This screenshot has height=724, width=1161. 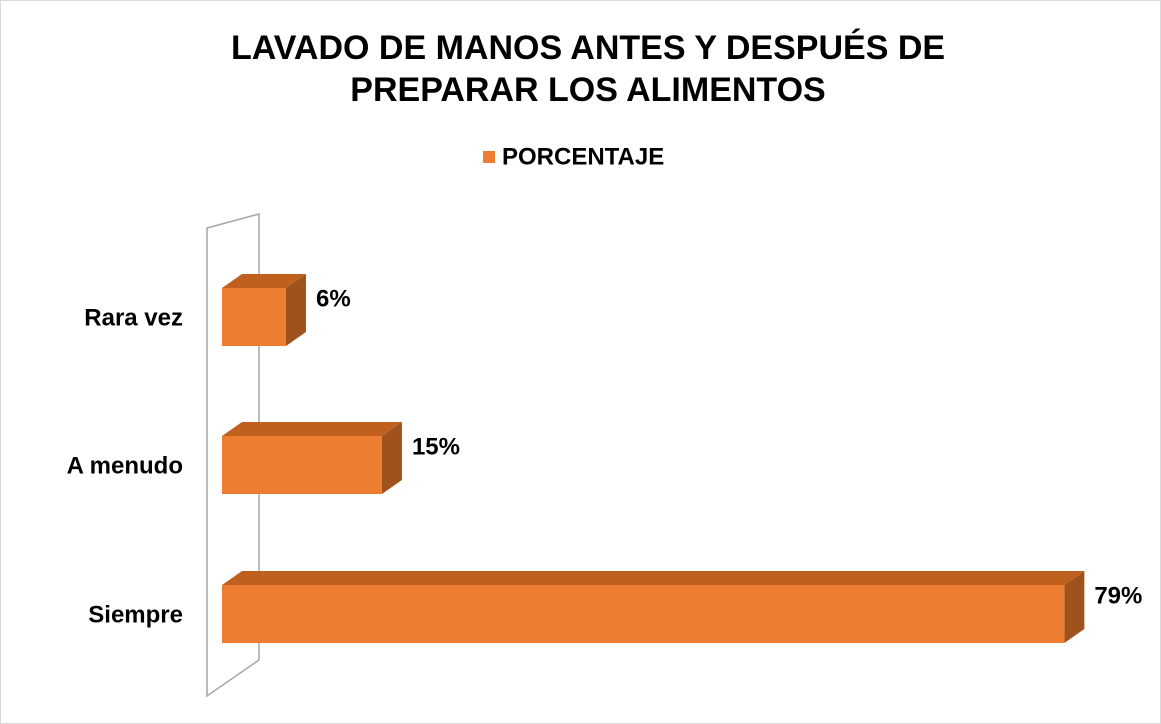 What do you see at coordinates (1118, 595) in the screenshot?
I see `data-label: 79%` at bounding box center [1118, 595].